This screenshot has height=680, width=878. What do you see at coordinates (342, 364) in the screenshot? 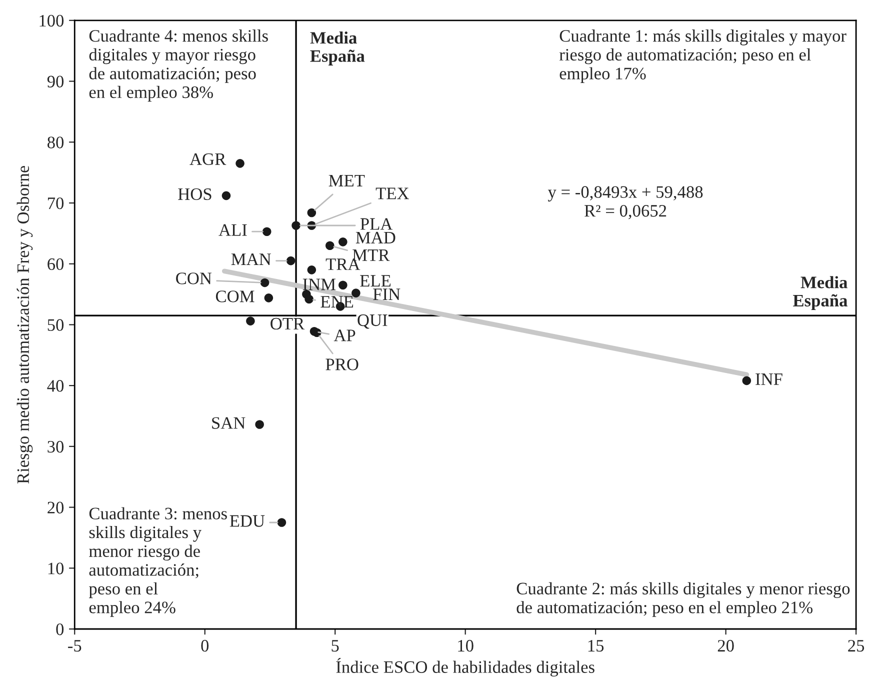
I see `data-label: PRO` at bounding box center [342, 364].